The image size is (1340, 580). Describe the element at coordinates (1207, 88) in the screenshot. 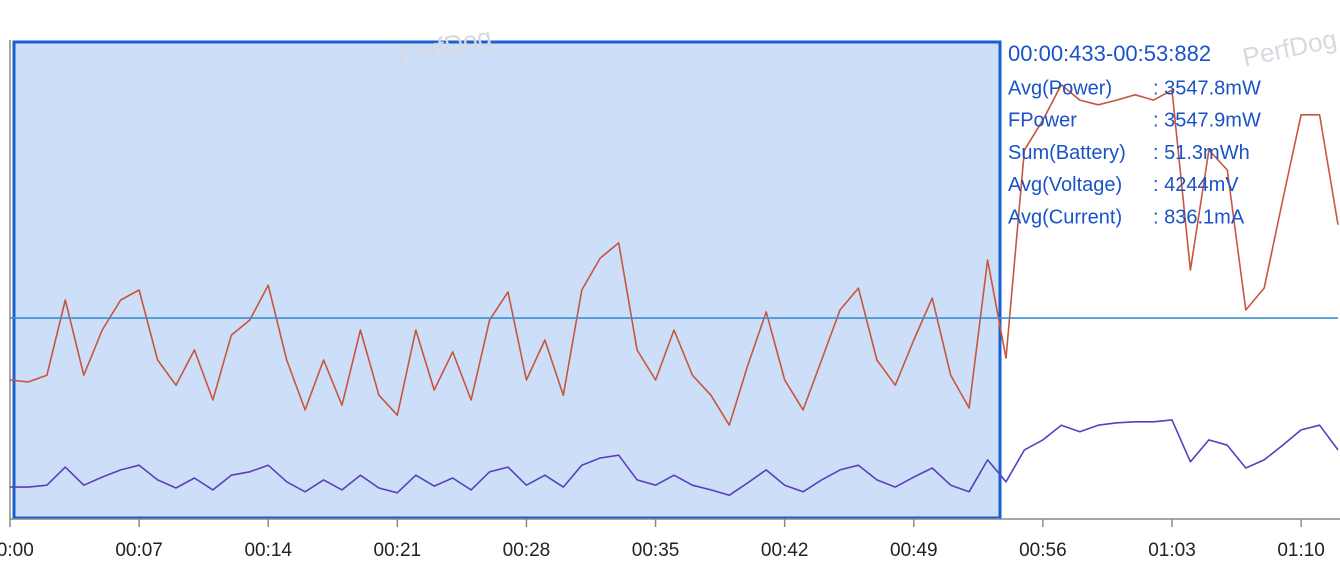

I see `info-value: : 3547.8mW` at that location.